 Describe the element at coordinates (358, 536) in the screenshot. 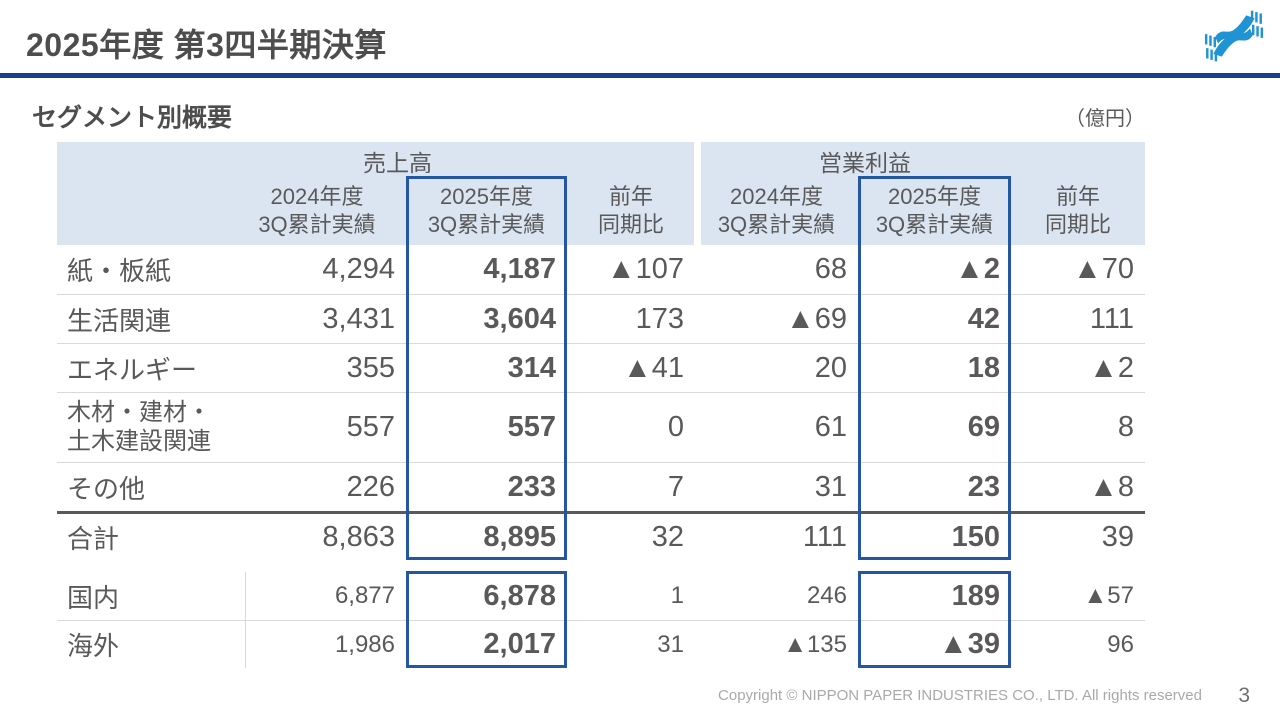

I see `cell-sales-2024: 8,863` at that location.